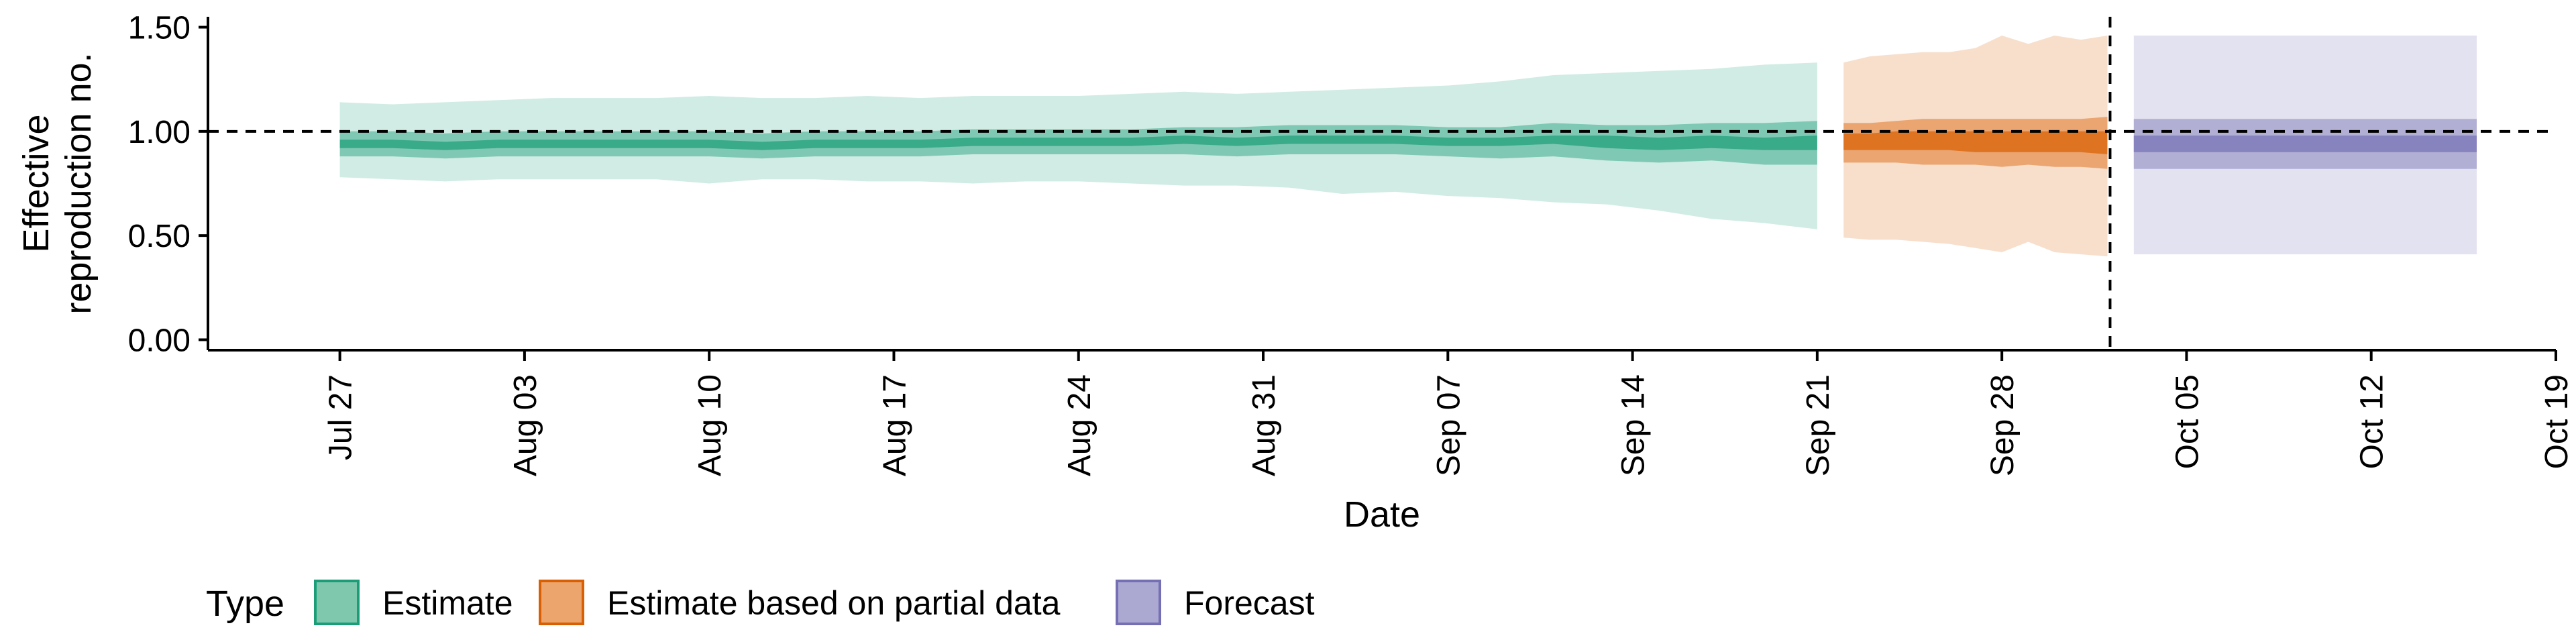  I want to click on x-tick-label-11: Oct 12, so click(2372, 421).